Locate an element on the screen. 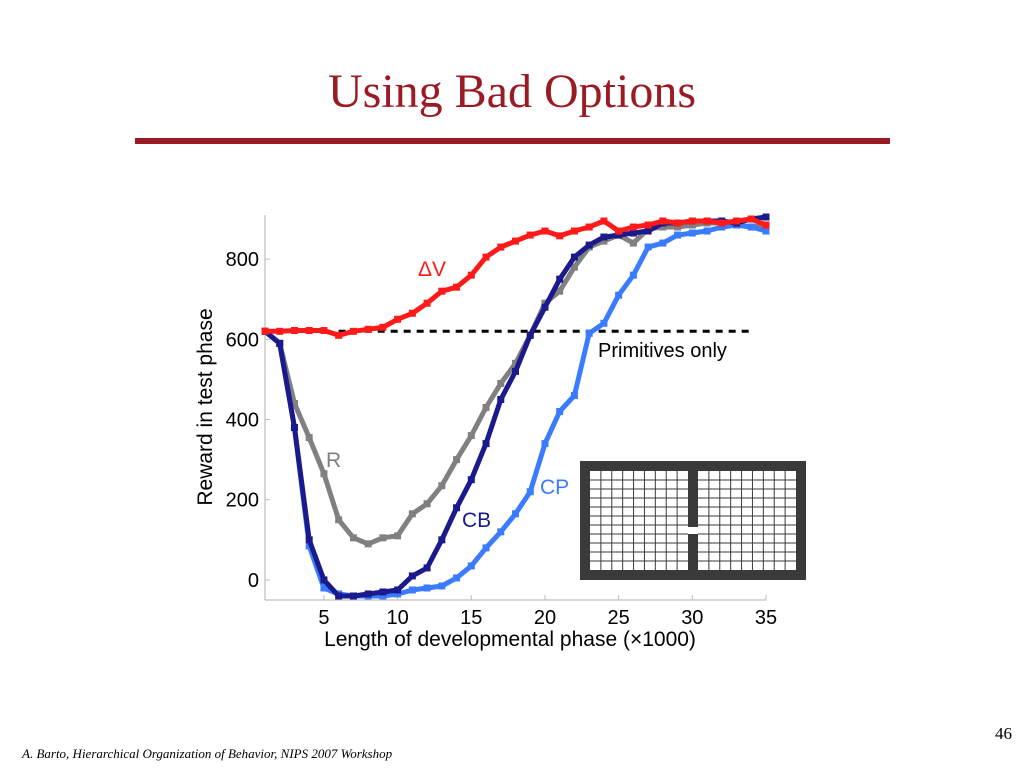 The height and width of the screenshot is (768, 1024). series-label-dV: ΔV is located at coordinates (432, 269).